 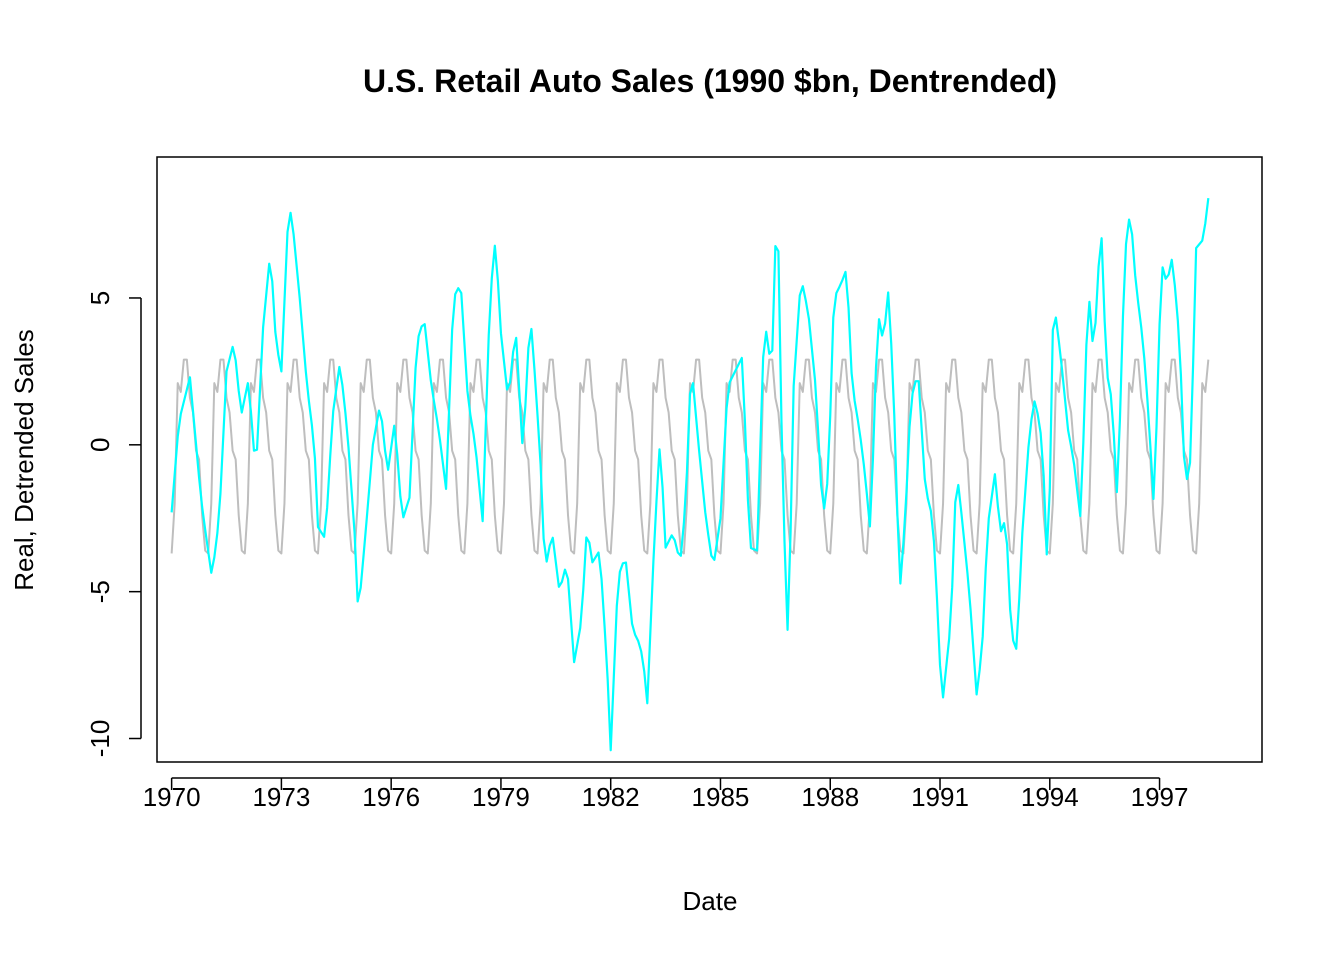 What do you see at coordinates (100, 445) in the screenshot?
I see `y-tick-label: 0` at bounding box center [100, 445].